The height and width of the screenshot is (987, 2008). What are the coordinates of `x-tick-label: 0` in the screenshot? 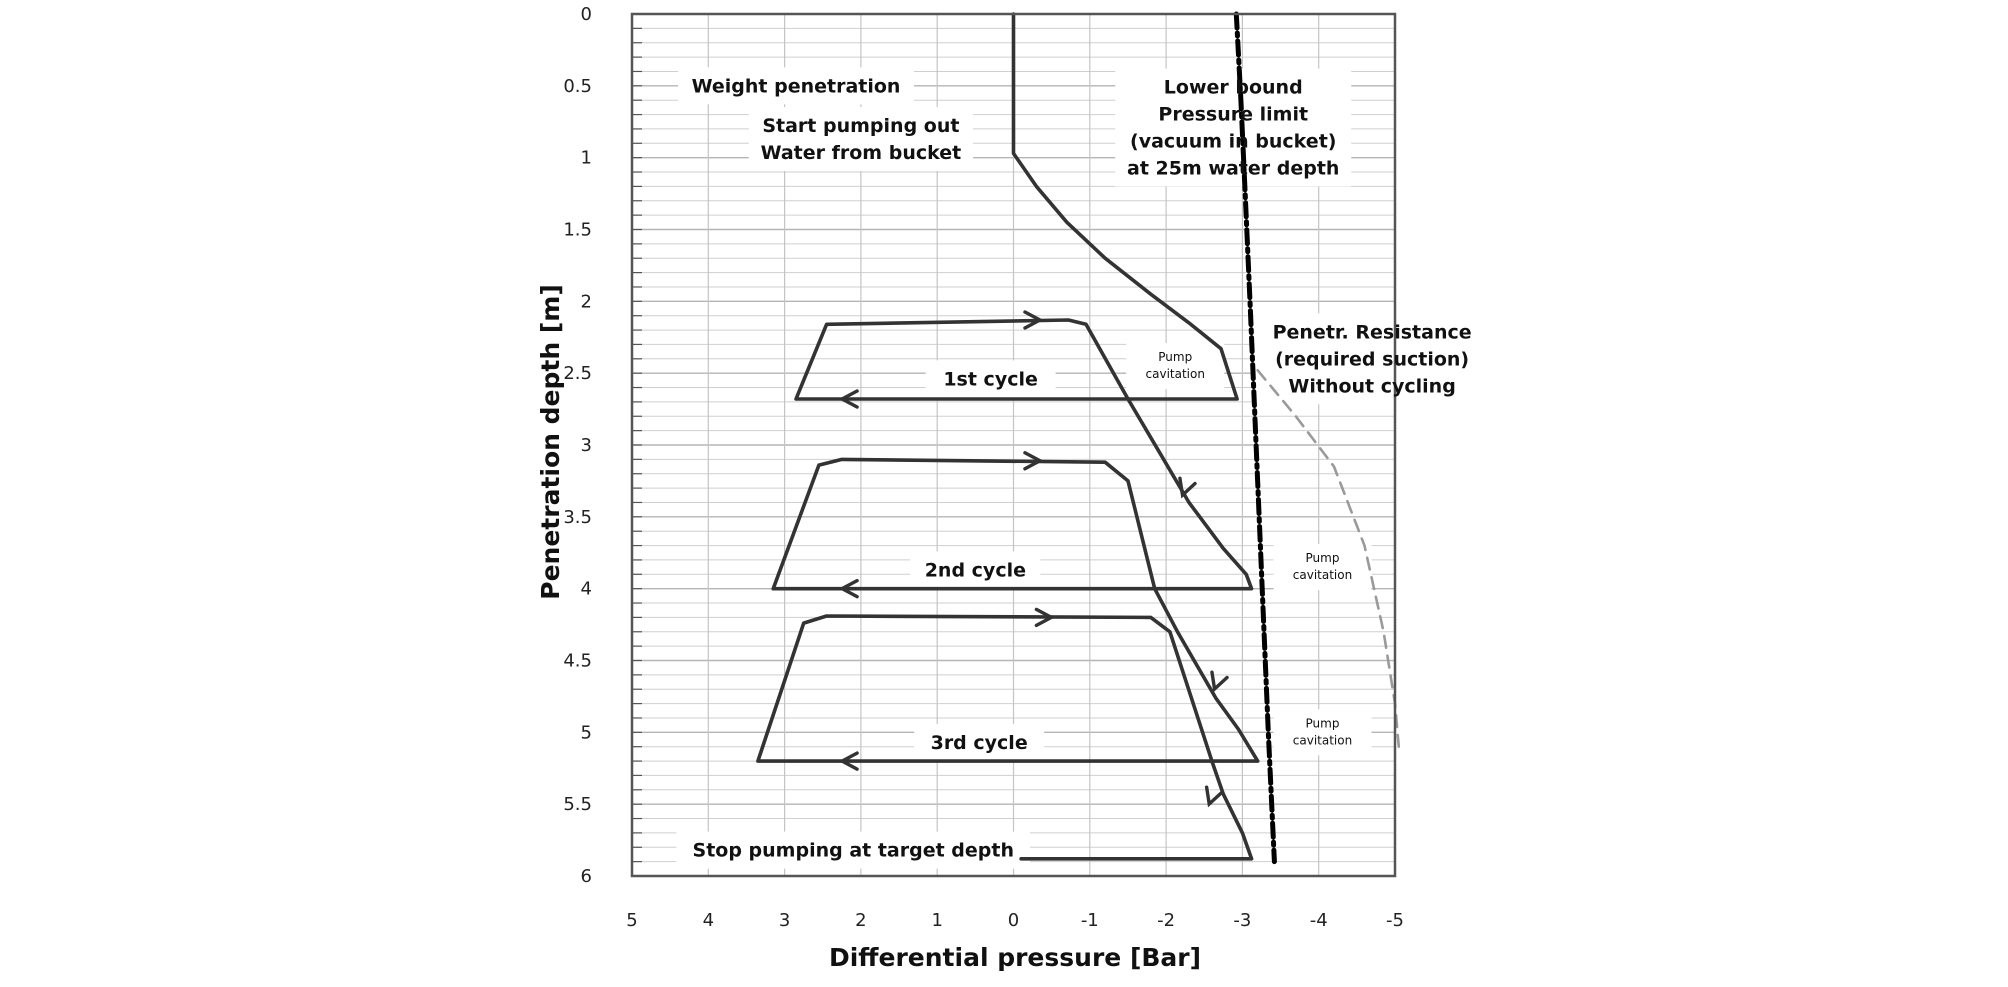 It's located at (1013, 920).